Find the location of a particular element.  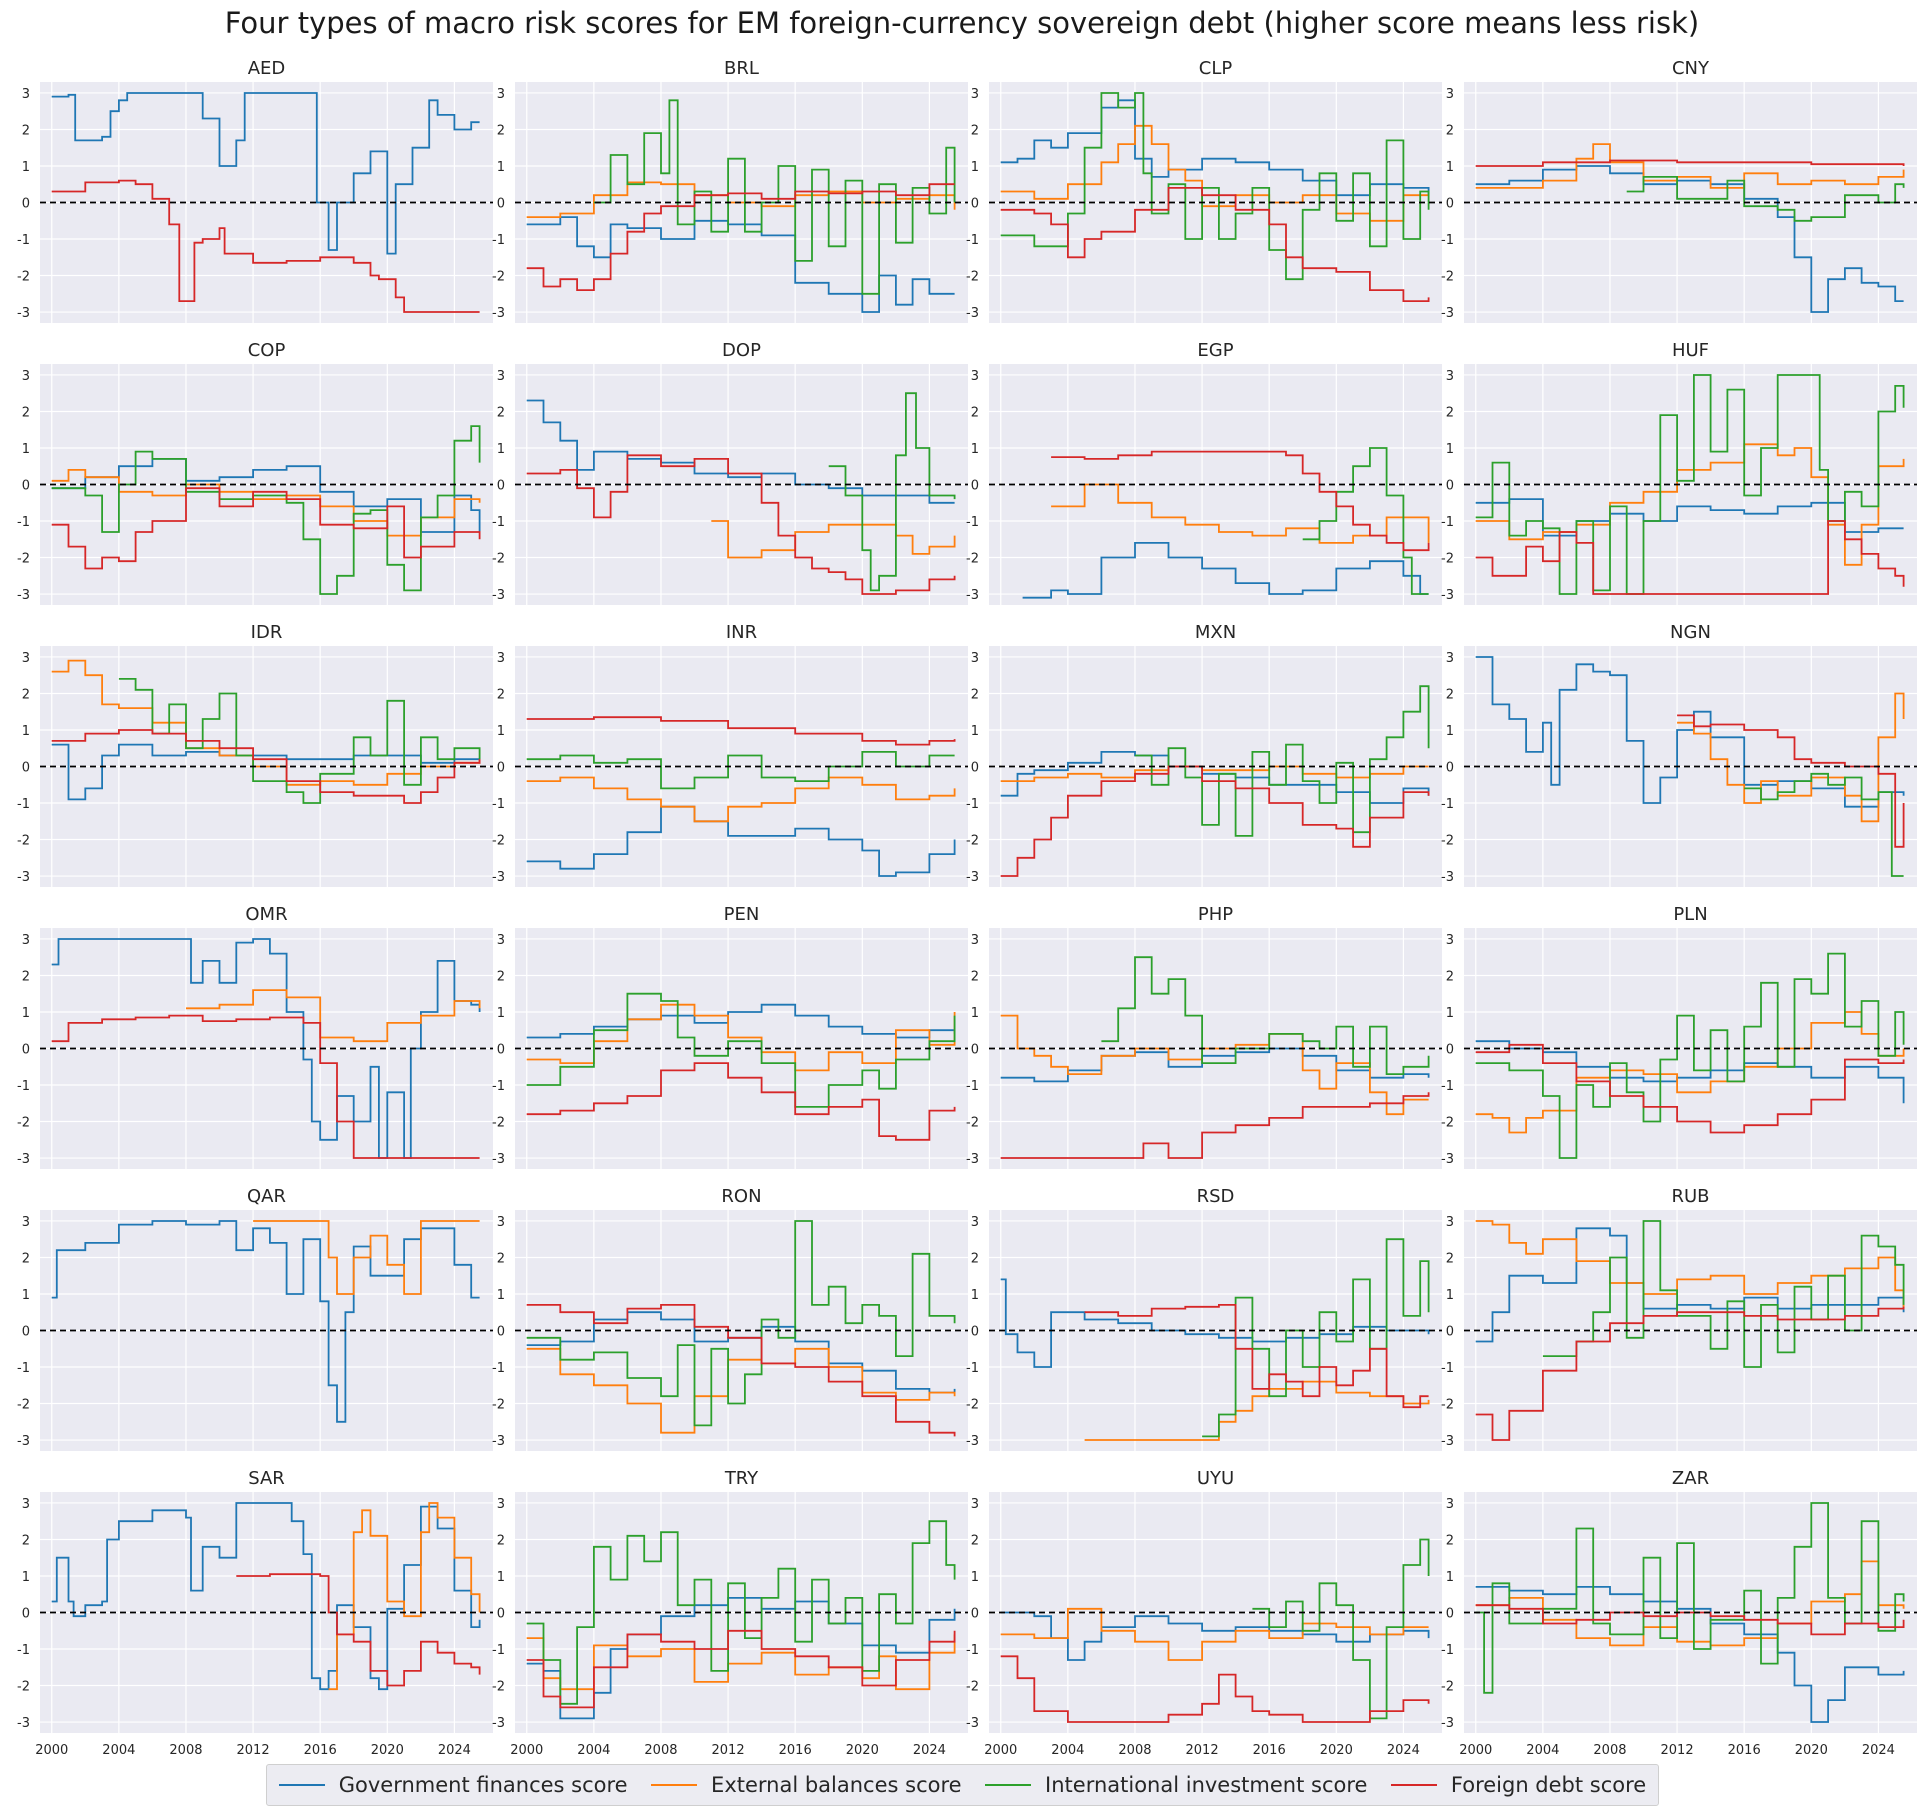

panel-title: PEN is located at coordinates (742, 914).